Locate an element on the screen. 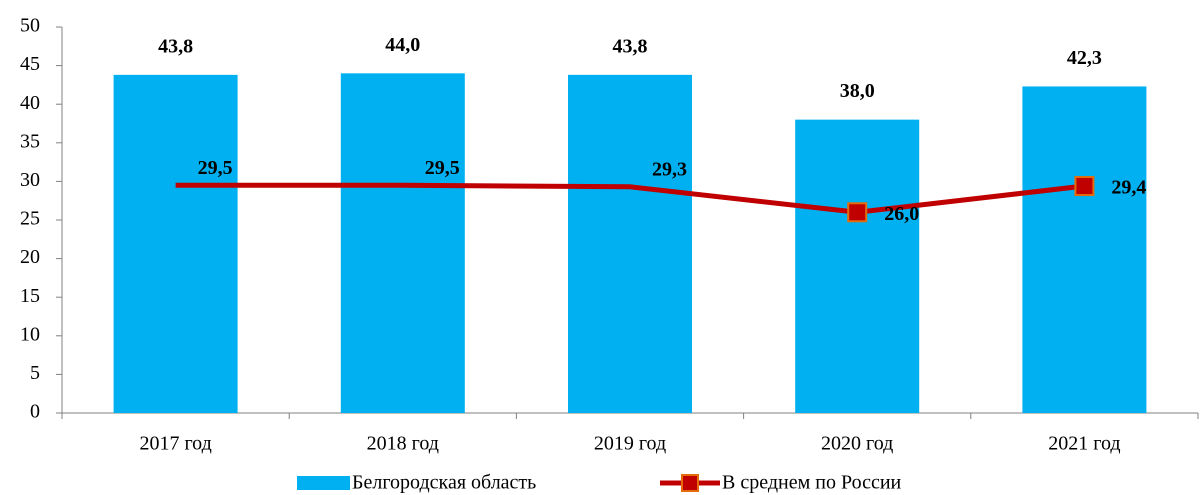 This screenshot has width=1200, height=495. y-tick-label: 0 is located at coordinates (35, 412).